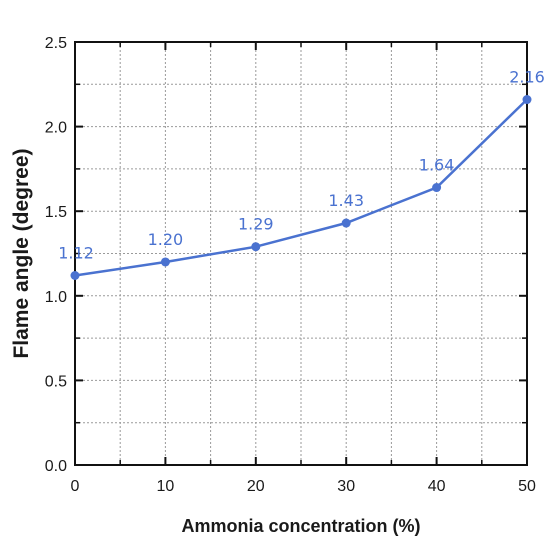 This screenshot has width=548, height=541. I want to click on x-tick-label: 30, so click(346, 486).